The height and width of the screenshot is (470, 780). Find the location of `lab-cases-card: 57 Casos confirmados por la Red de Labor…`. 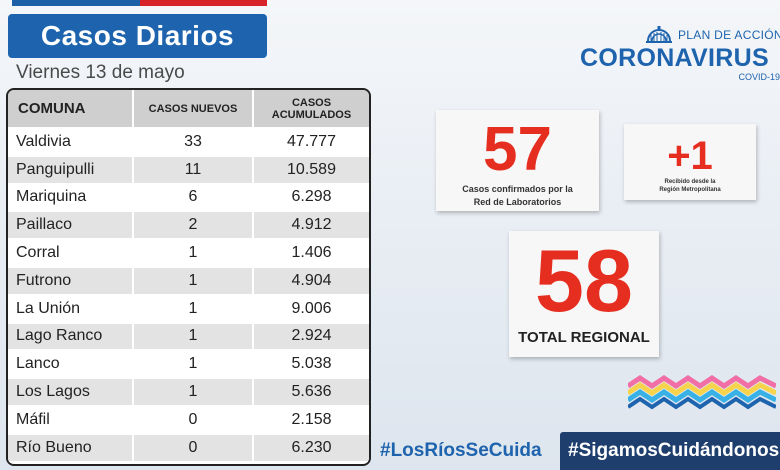

lab-cases-card: 57 Casos confirmados por la Red de Labor… is located at coordinates (517, 160).